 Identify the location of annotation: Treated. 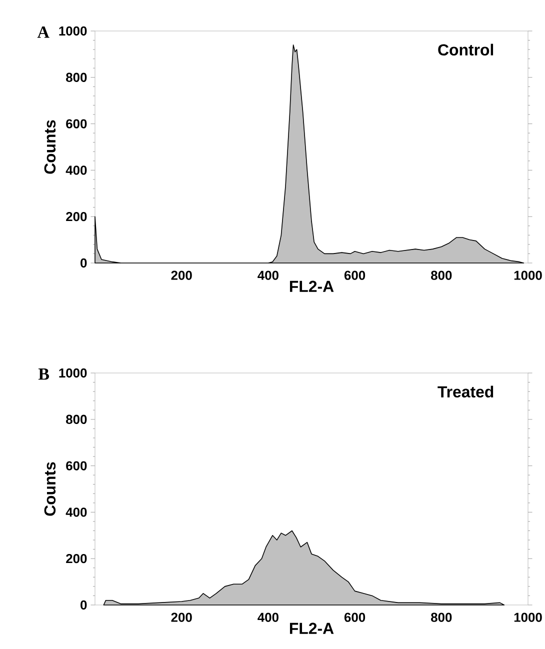
(466, 392).